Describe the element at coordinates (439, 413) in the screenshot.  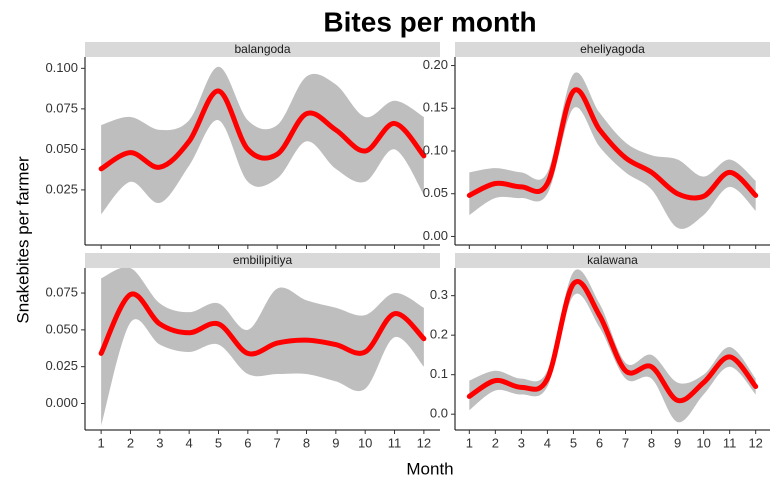
I see `y-tick-label: 0.0` at that location.